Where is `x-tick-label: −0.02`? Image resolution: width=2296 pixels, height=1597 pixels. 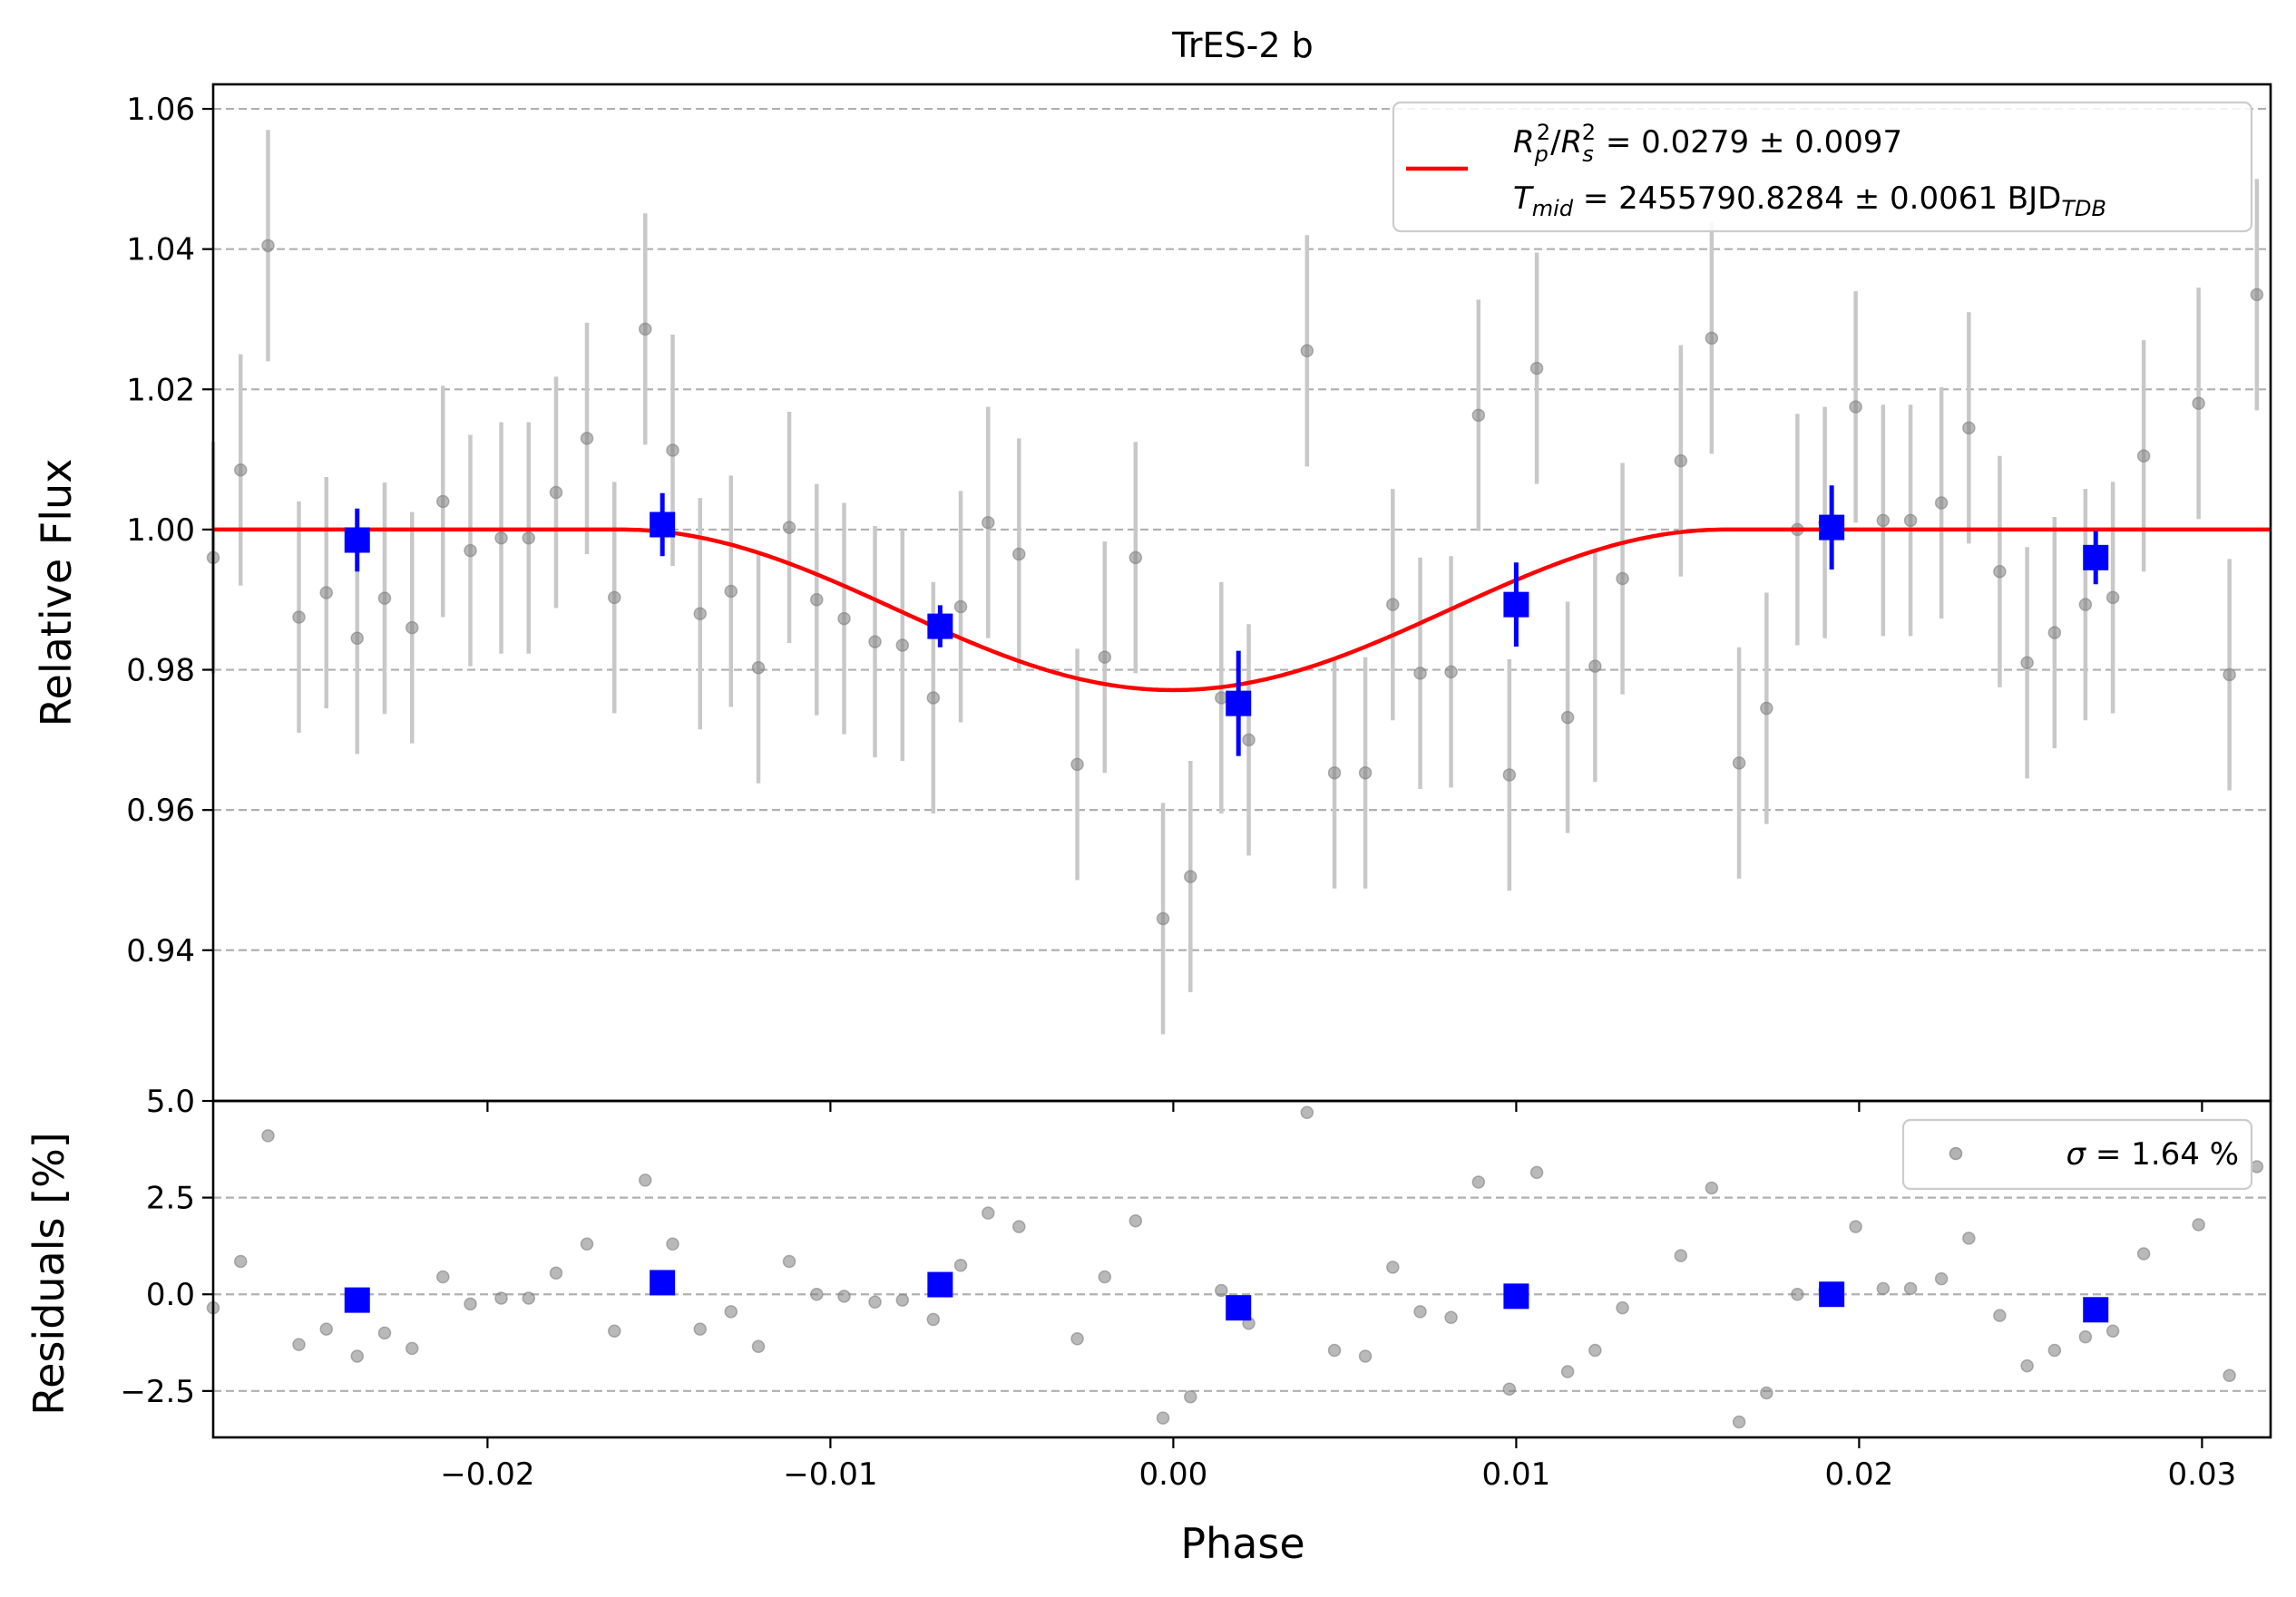
x-tick-label: −0.02 is located at coordinates (487, 1474).